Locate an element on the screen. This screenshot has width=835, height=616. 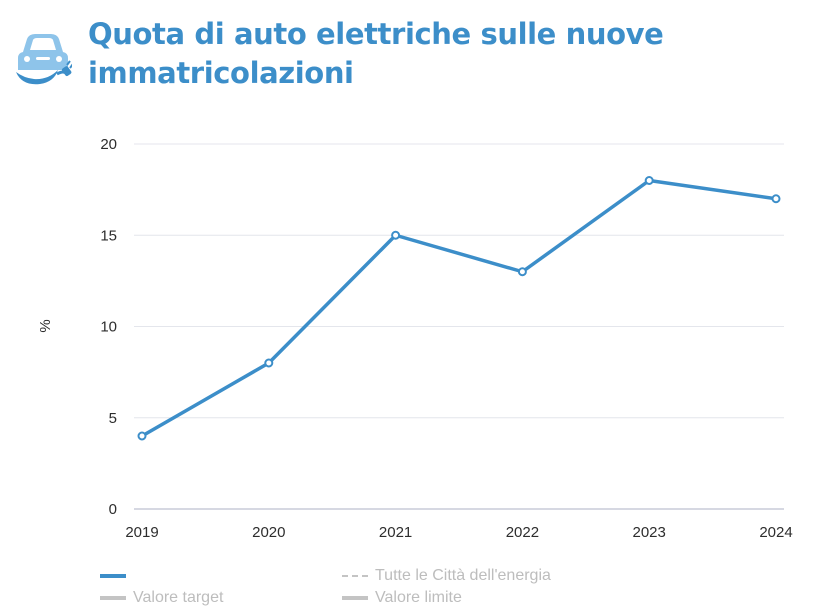
x-tick-label: 2021 is located at coordinates (395, 532).